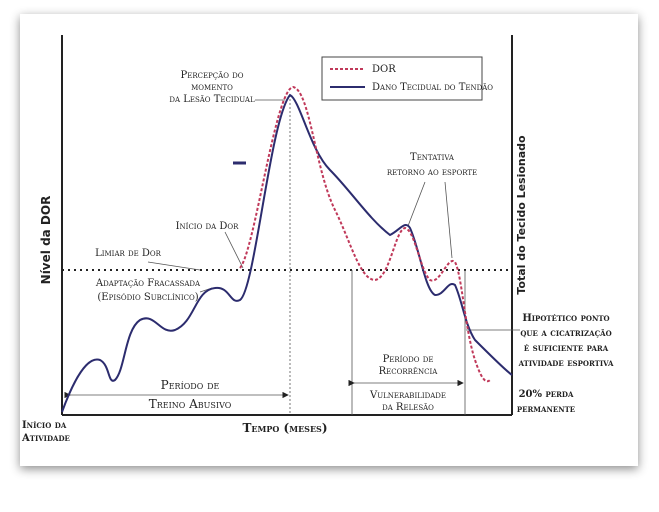 The image size is (659, 512). I want to click on annotation: retorno ao esporte, so click(432, 172).